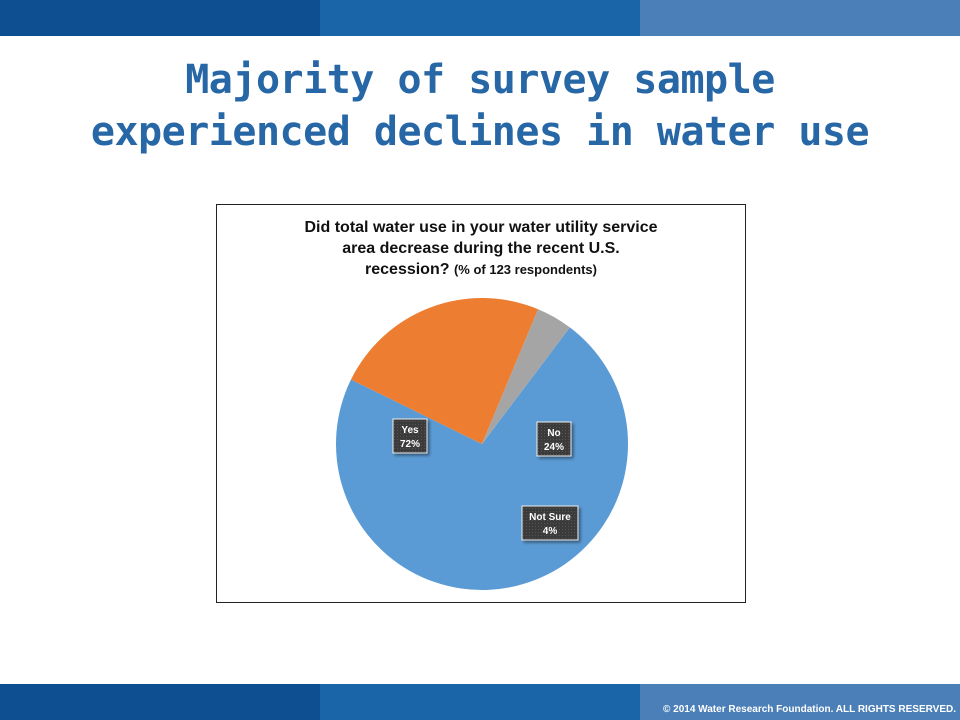 The width and height of the screenshot is (960, 720). I want to click on bottom-banner, so click(480, 702).